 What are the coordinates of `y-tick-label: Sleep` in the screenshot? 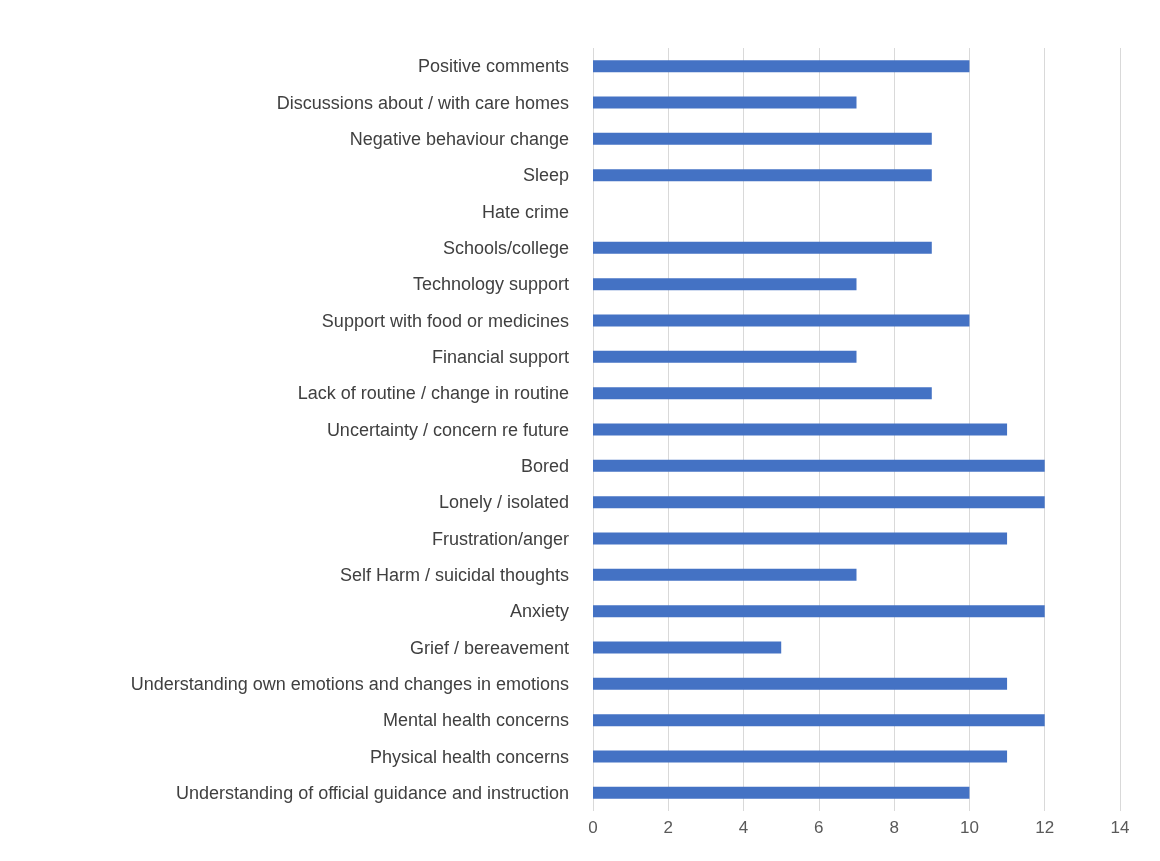 It's located at (545, 175).